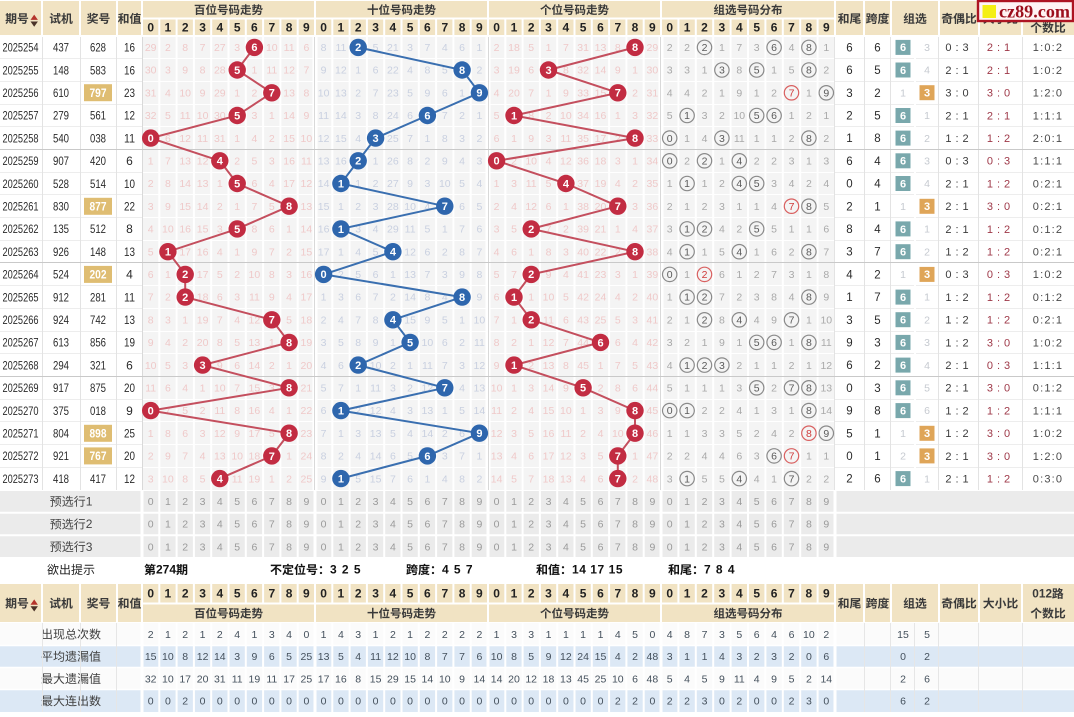 The height and width of the screenshot is (717, 1074). I want to click on svg-text: 0:3, so click(958, 48).